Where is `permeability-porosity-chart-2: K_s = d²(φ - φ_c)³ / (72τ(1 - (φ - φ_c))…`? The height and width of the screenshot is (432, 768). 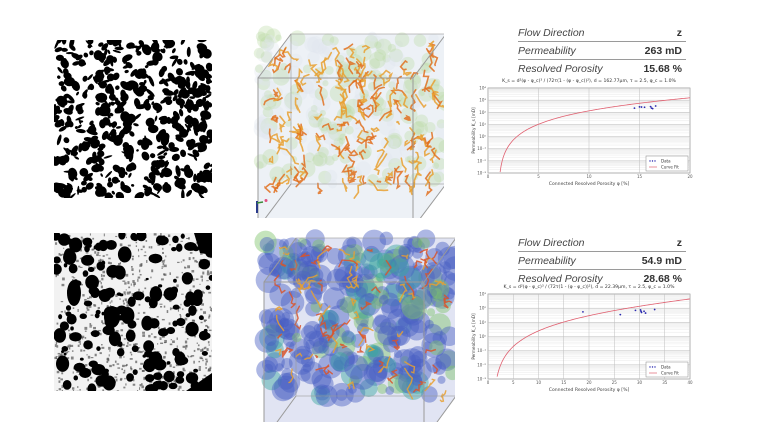 permeability-porosity-chart-2: K_s = d²(φ - φ_c)³ / (72τ(1 - (φ - φ_c))… is located at coordinates (586, 339).